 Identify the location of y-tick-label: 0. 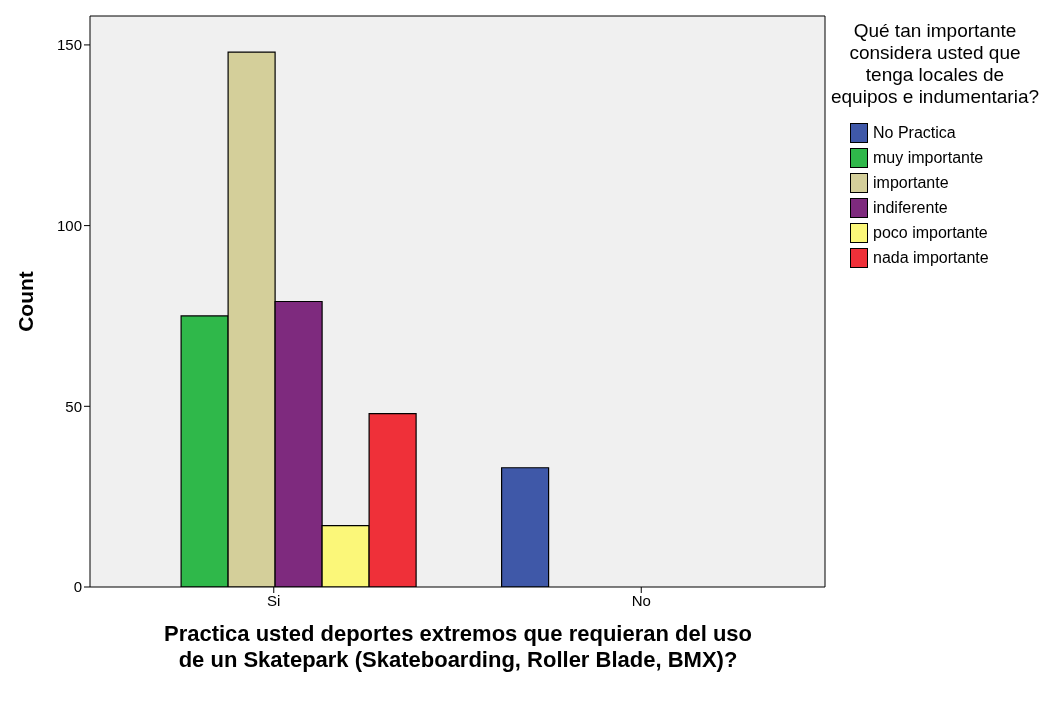
(77, 587).